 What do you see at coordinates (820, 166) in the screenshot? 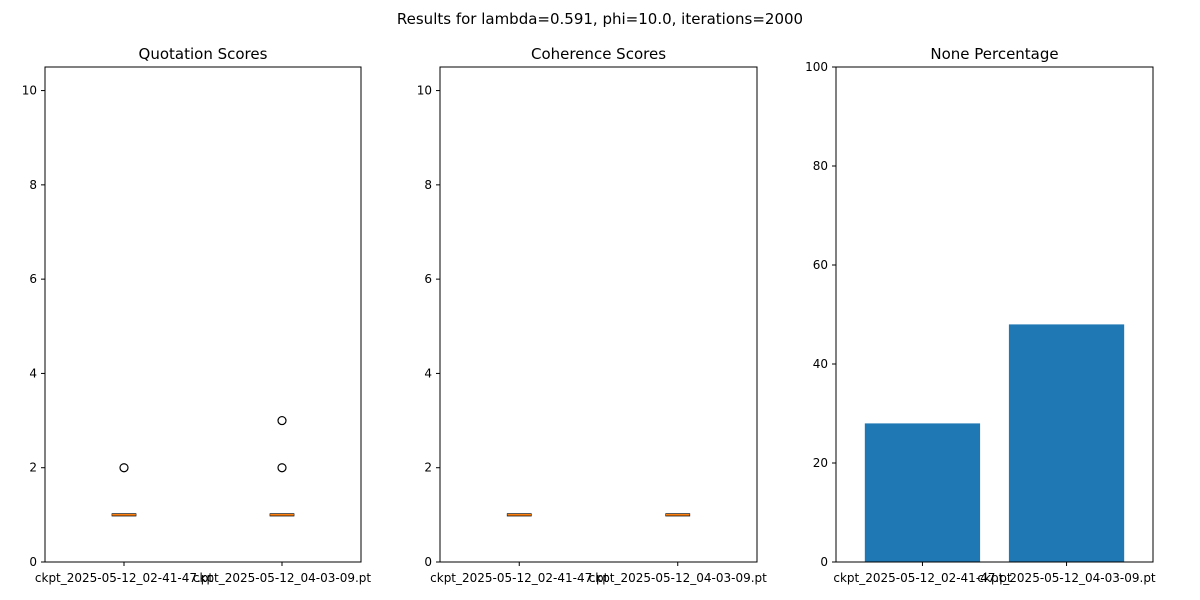
I see `ytick-label: 80` at bounding box center [820, 166].